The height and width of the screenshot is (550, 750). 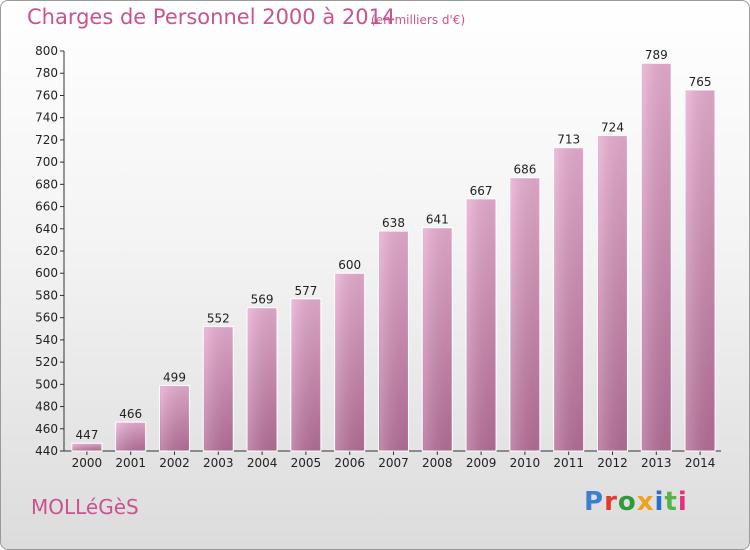 What do you see at coordinates (46, 340) in the screenshot?
I see `y-tick-label: 540` at bounding box center [46, 340].